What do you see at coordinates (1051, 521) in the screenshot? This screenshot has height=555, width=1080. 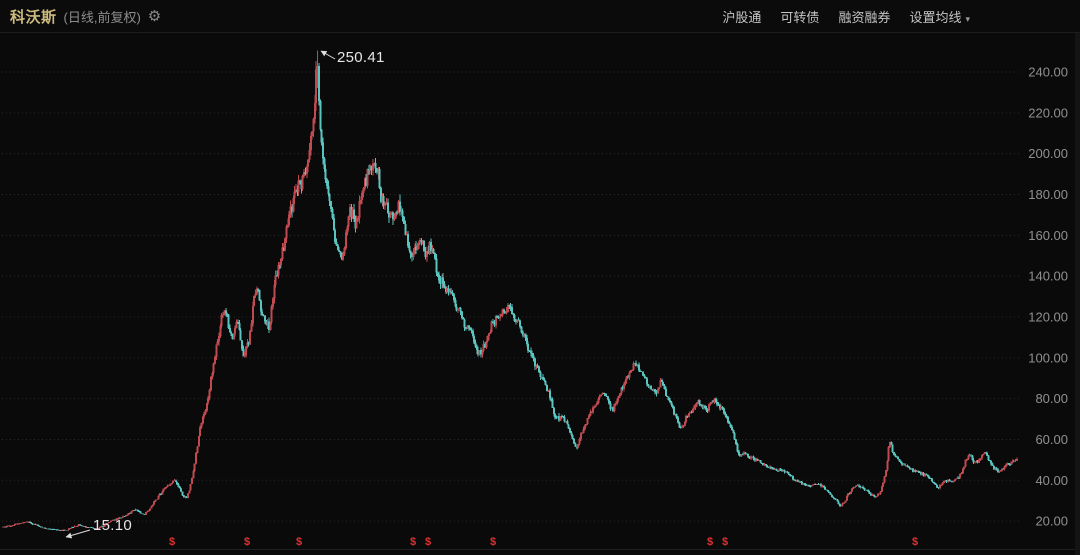 I see `y-axis-label: 20.00` at bounding box center [1051, 521].